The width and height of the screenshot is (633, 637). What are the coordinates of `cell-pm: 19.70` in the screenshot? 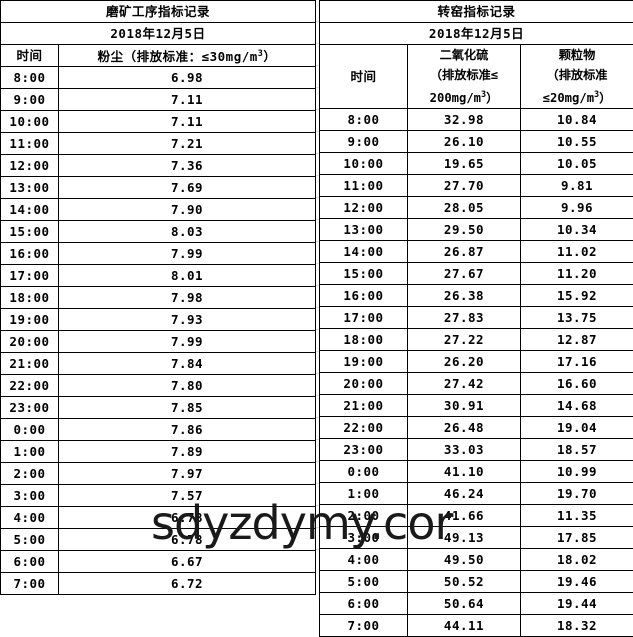 It's located at (577, 494).